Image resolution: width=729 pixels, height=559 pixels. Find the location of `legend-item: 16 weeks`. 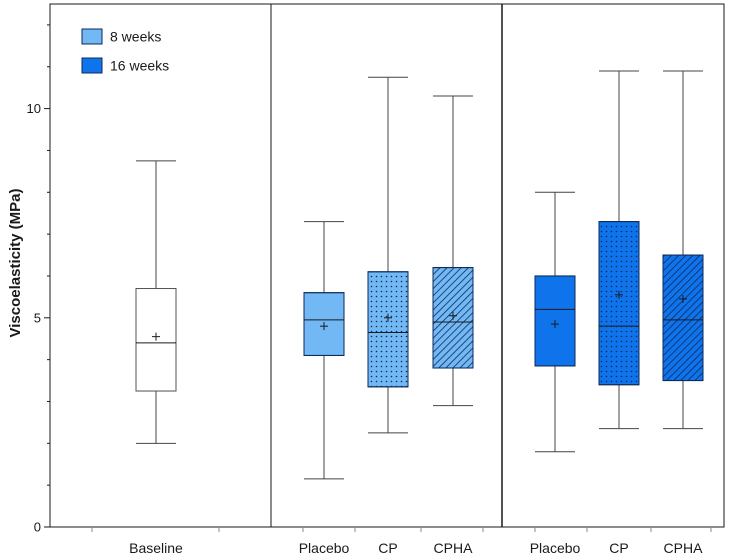

legend-item: 16 weeks is located at coordinates (125, 65).